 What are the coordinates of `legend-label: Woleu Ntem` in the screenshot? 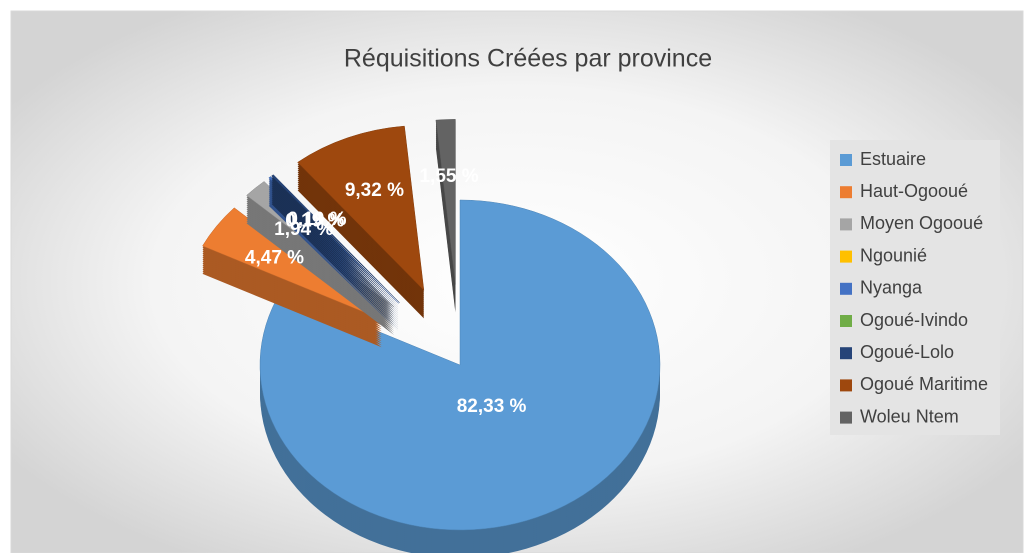 It's located at (909, 416).